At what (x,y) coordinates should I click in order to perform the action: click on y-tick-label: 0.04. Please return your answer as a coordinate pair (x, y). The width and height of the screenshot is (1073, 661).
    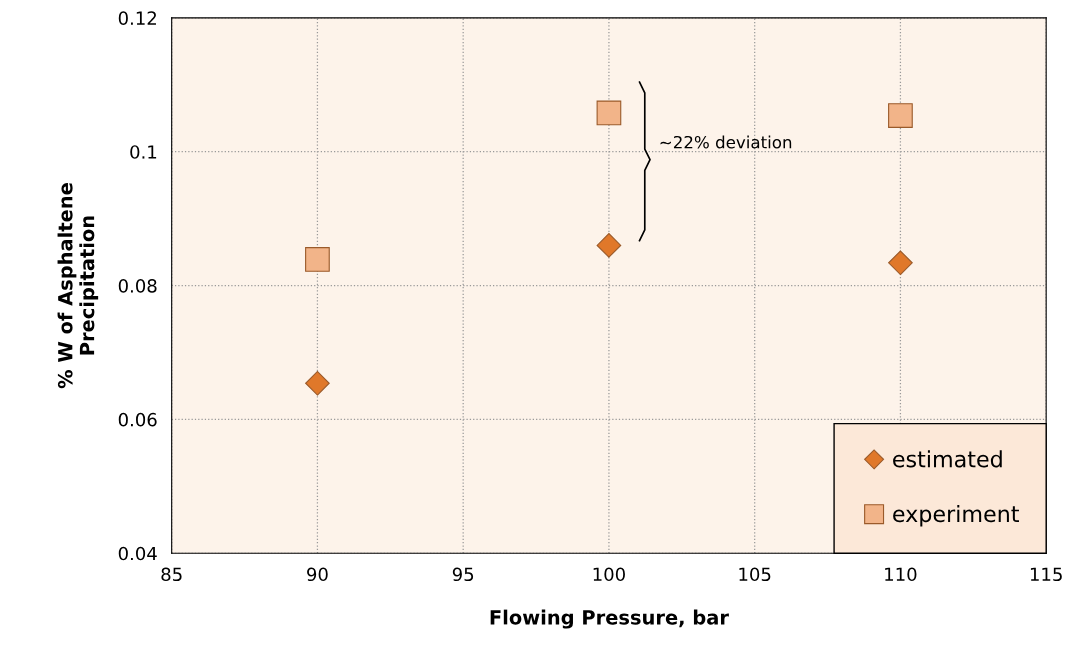
    Looking at the image, I should click on (137, 553).